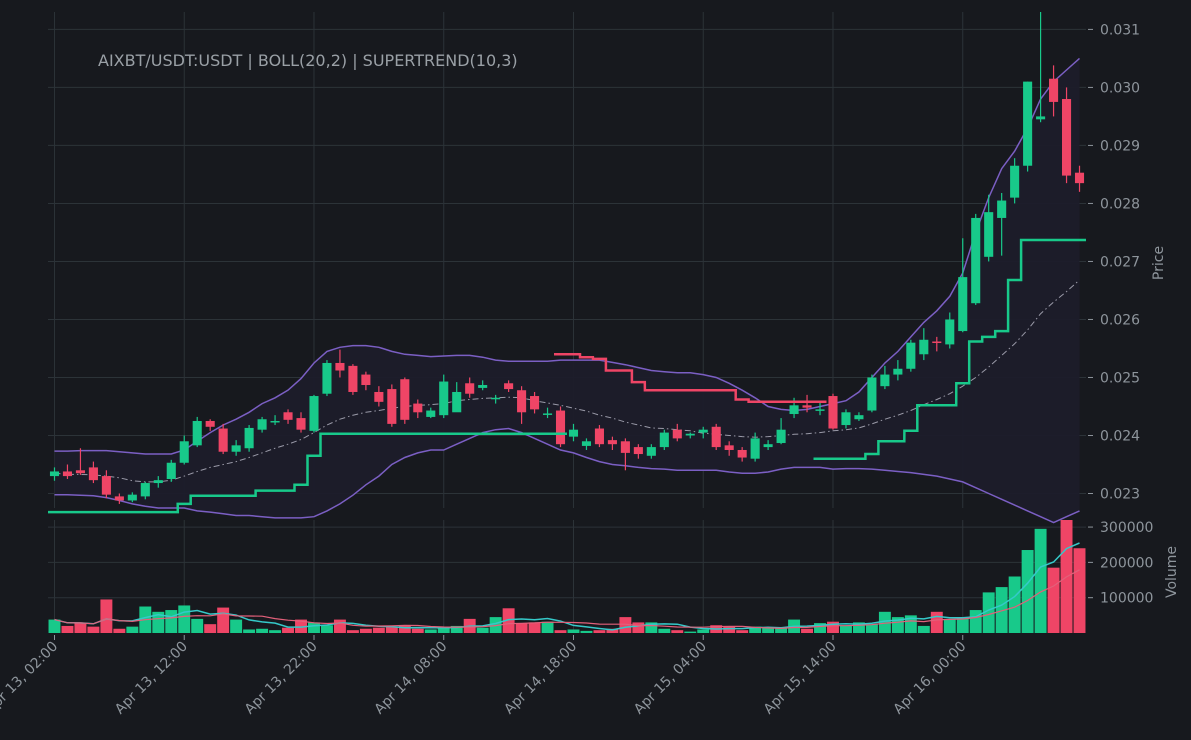 This screenshot has height=740, width=1191. What do you see at coordinates (670, 678) in the screenshot?
I see `time-tick-label: Apr 15, 04:00` at bounding box center [670, 678].